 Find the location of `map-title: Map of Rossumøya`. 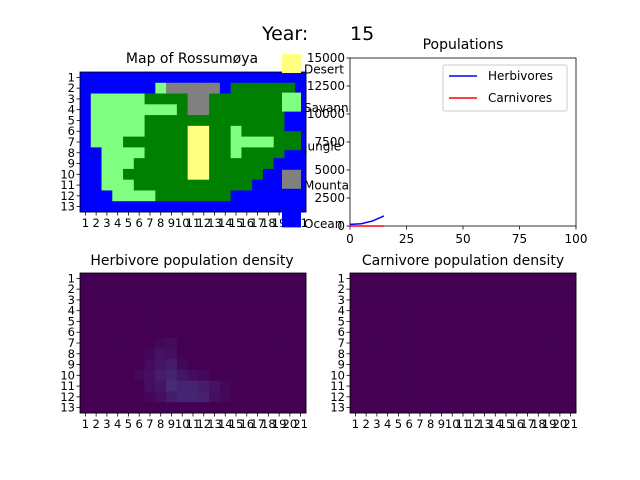

map-title: Map of Rossumøya is located at coordinates (192, 59).